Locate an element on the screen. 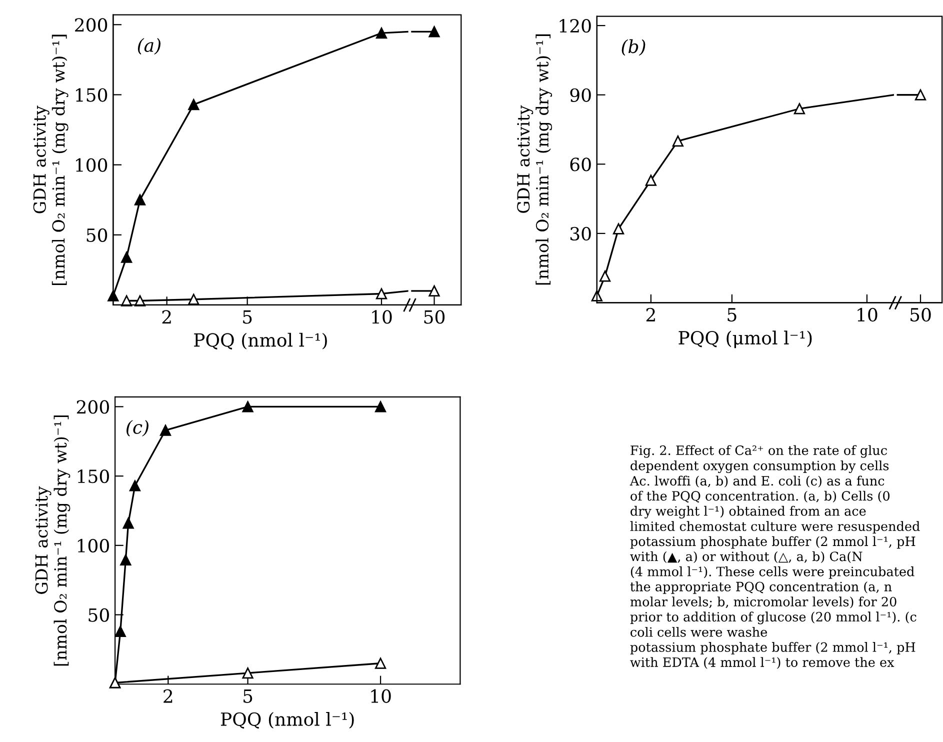 The height and width of the screenshot is (742, 943). y-tick-label: 30 is located at coordinates (580, 233).